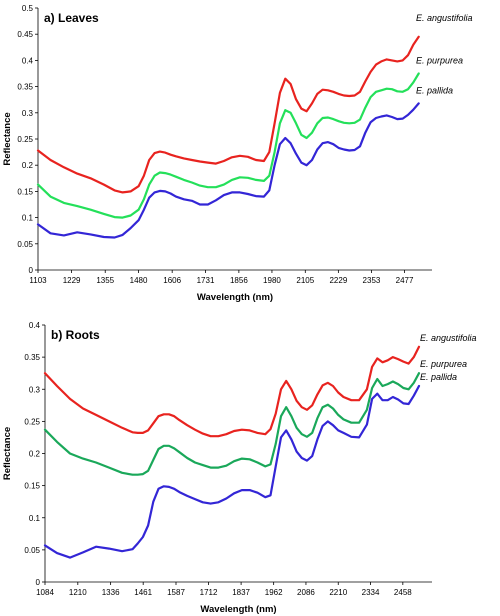 The image size is (500, 616). Describe the element at coordinates (176, 592) in the screenshot. I see `x-tick-label: 1587` at that location.